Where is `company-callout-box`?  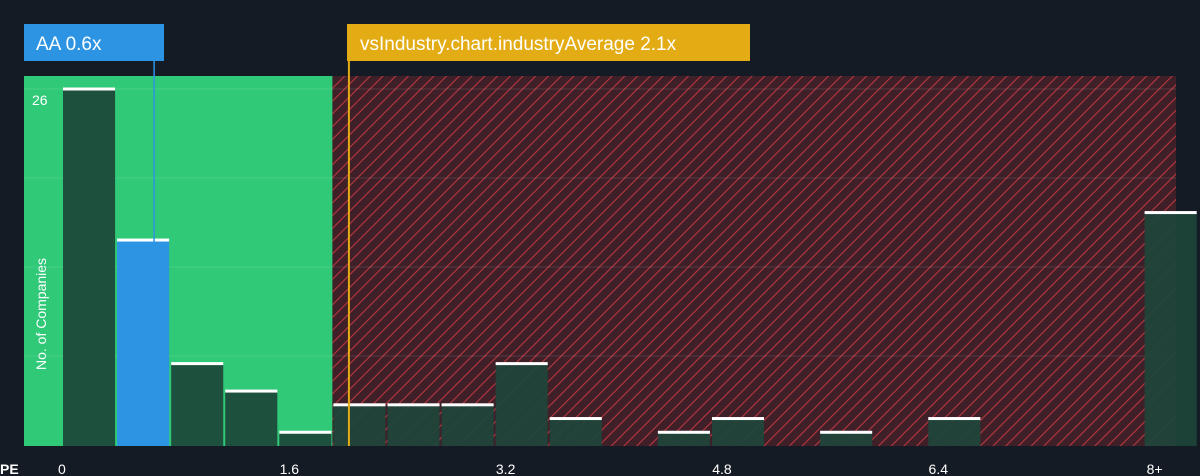
company-callout-box is located at coordinates (94, 42).